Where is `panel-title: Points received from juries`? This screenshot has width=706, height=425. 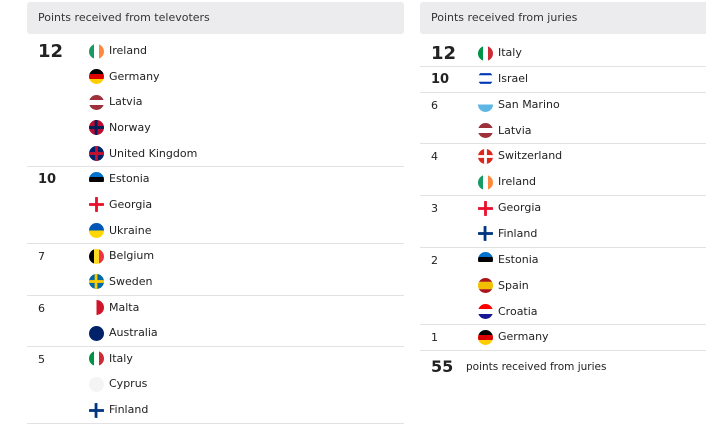
panel-title: Points received from juries is located at coordinates (504, 17).